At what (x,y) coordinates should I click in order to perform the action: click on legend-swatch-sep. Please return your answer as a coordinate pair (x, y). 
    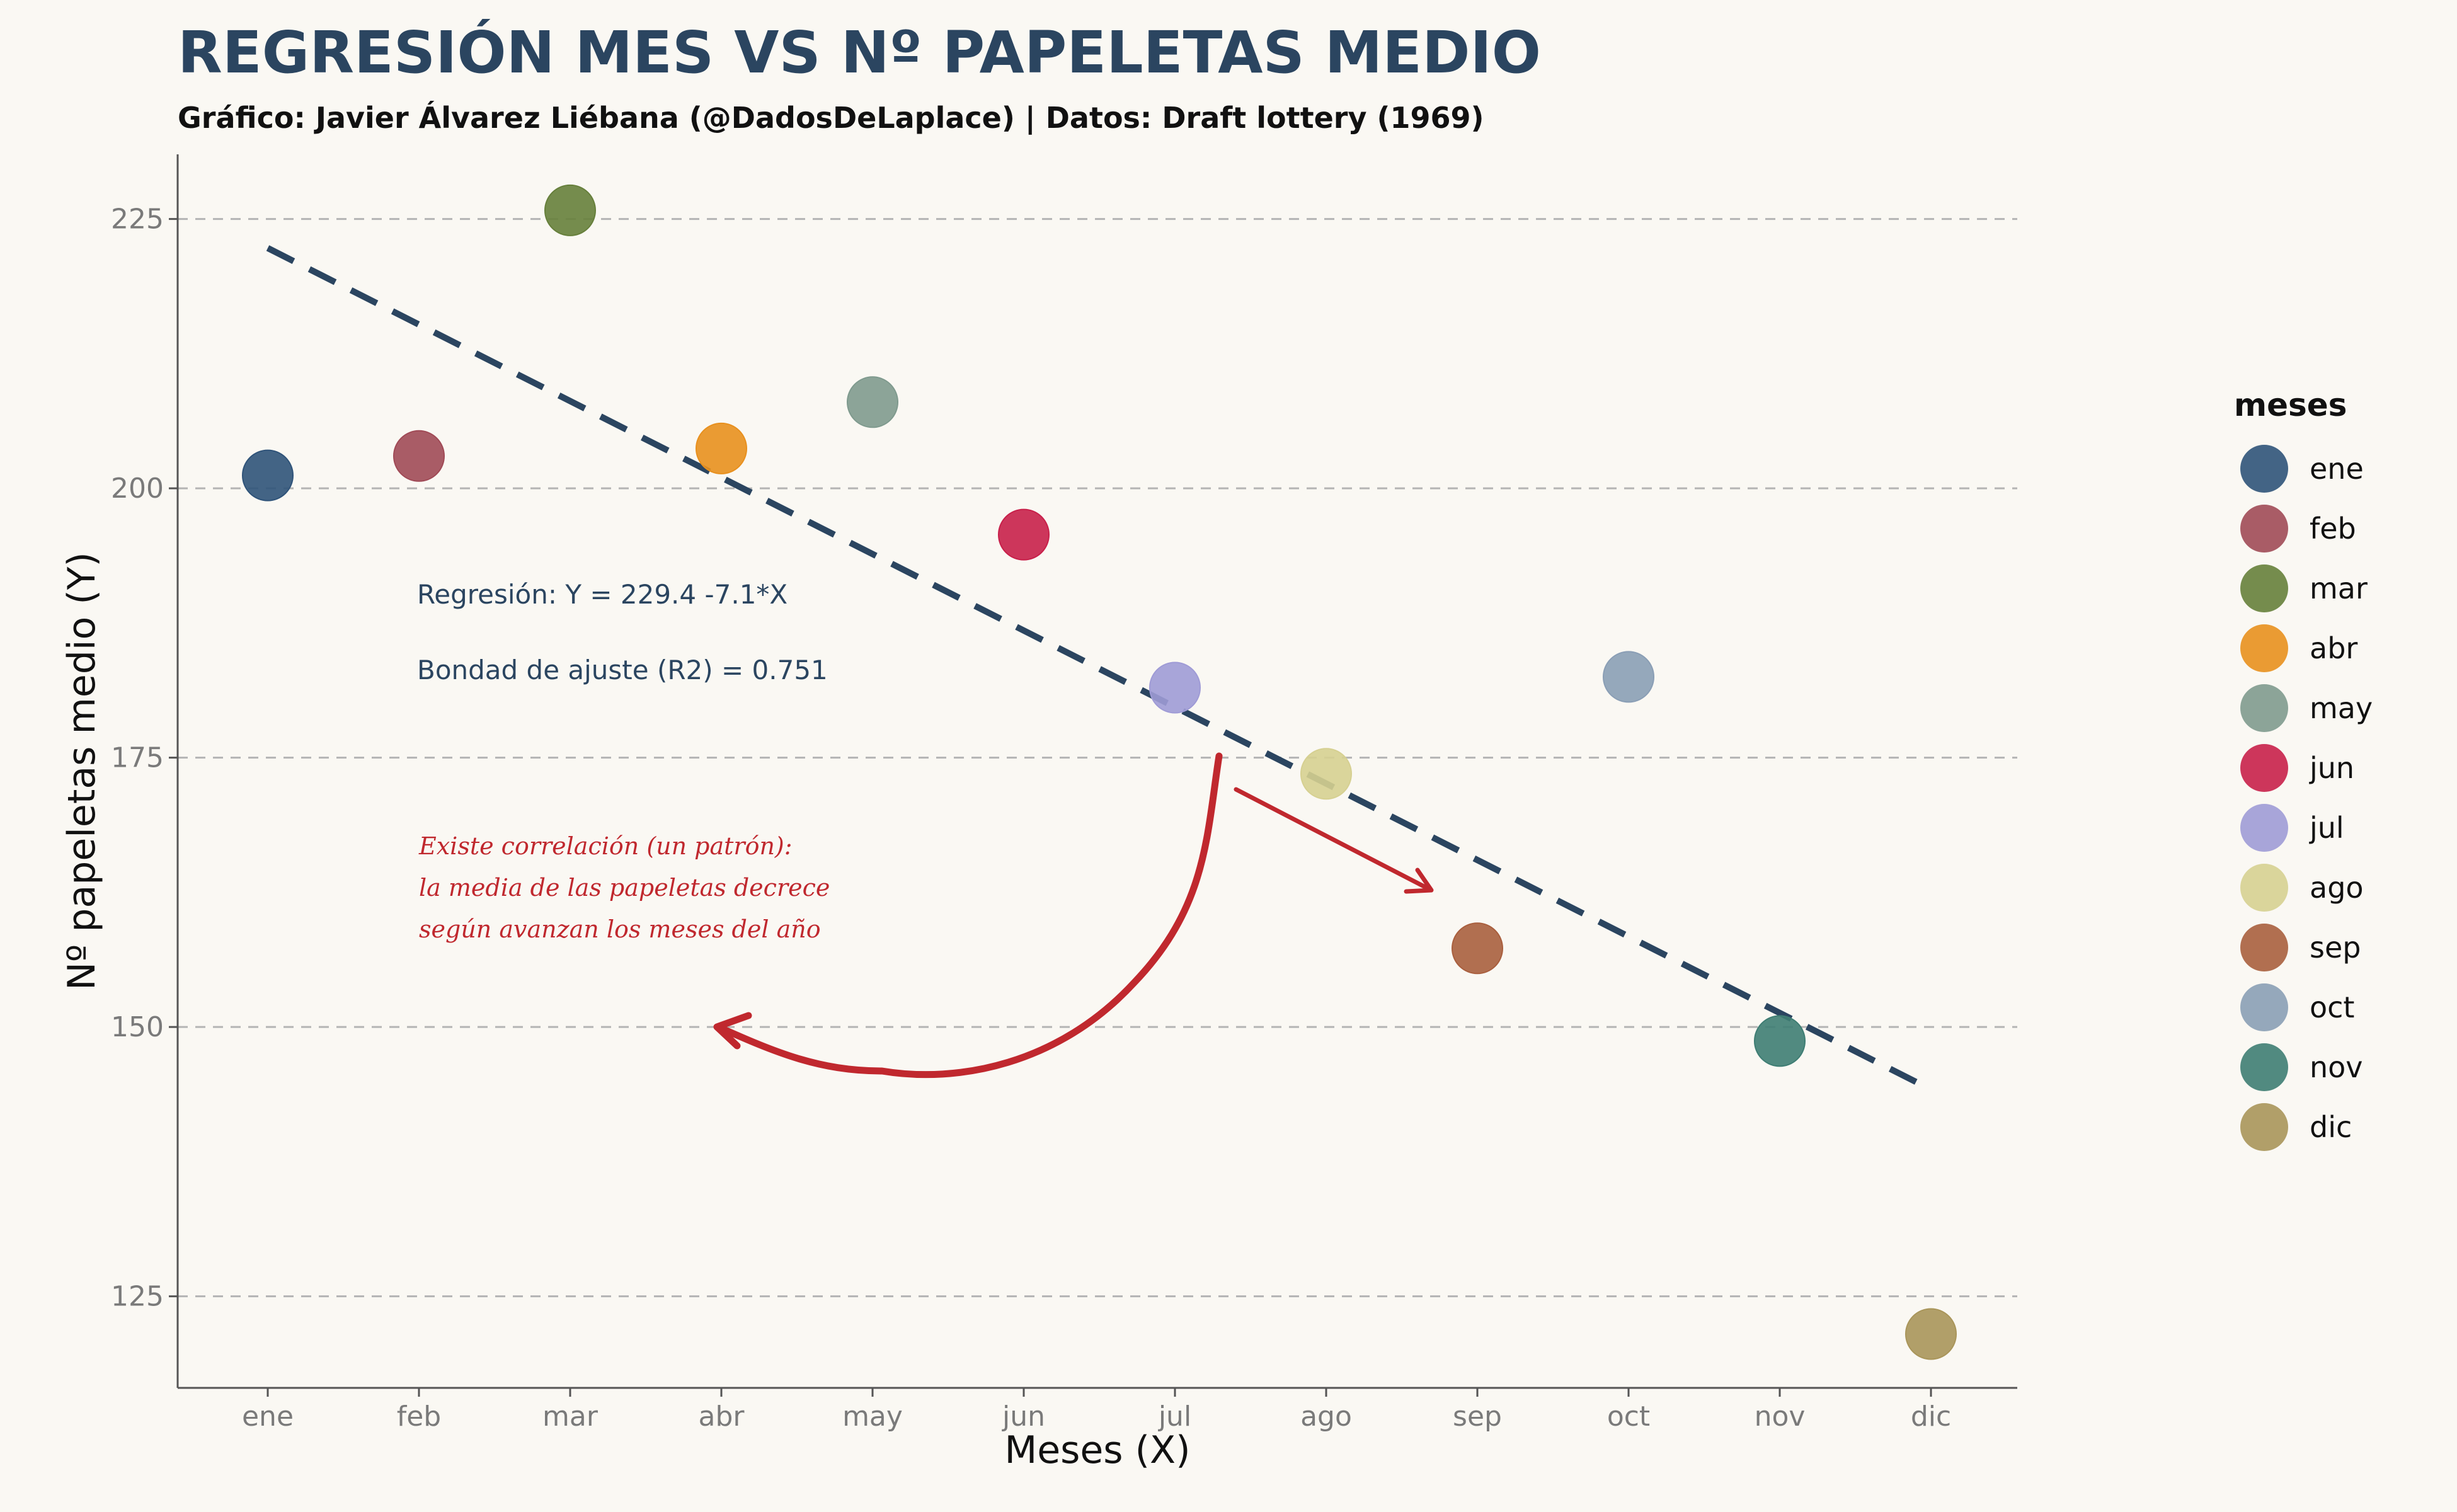
    Looking at the image, I should click on (2264, 947).